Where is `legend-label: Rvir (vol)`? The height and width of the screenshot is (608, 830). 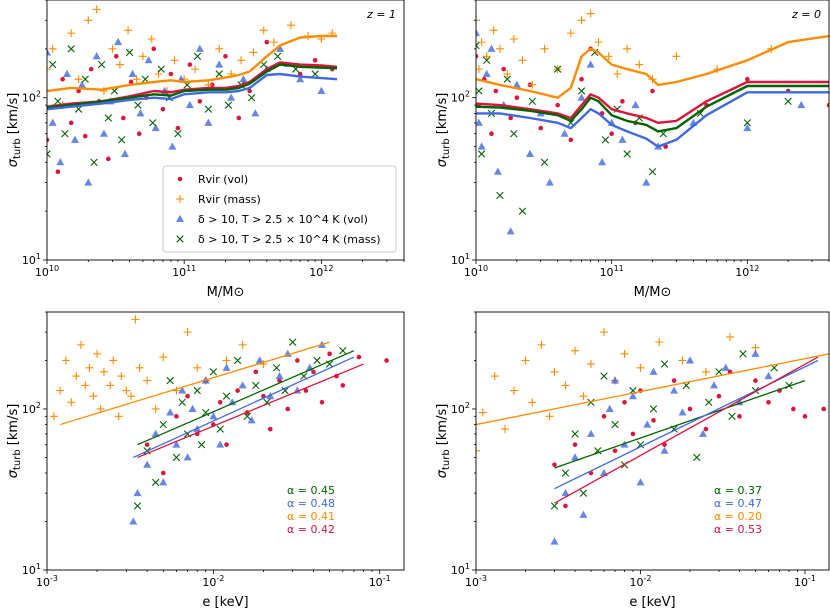 legend-label: Rvir (vol) is located at coordinates (223, 179).